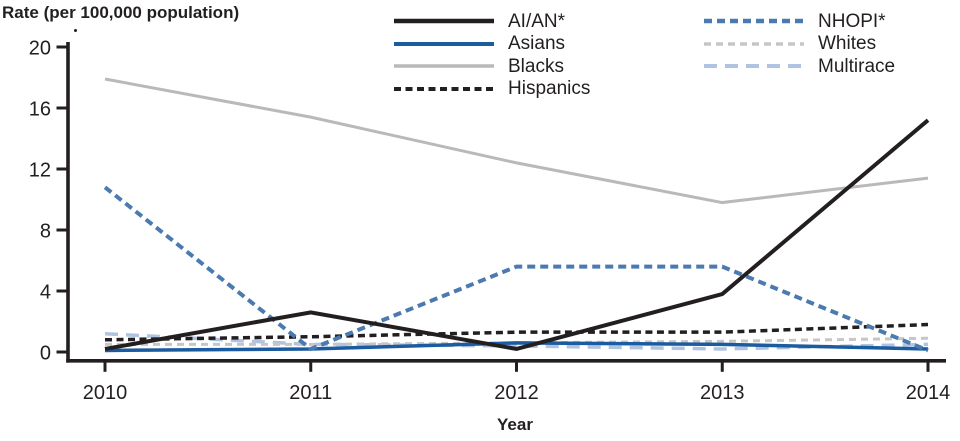 This screenshot has height=441, width=960. What do you see at coordinates (515, 424) in the screenshot?
I see `x-axis-title: Year` at bounding box center [515, 424].